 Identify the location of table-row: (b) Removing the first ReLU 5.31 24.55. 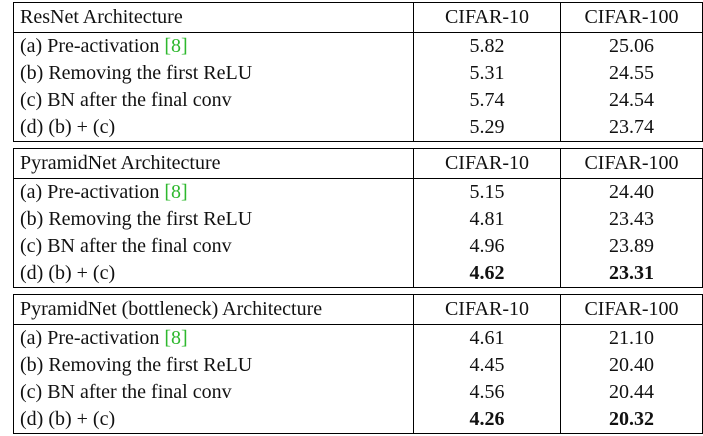
(358, 73).